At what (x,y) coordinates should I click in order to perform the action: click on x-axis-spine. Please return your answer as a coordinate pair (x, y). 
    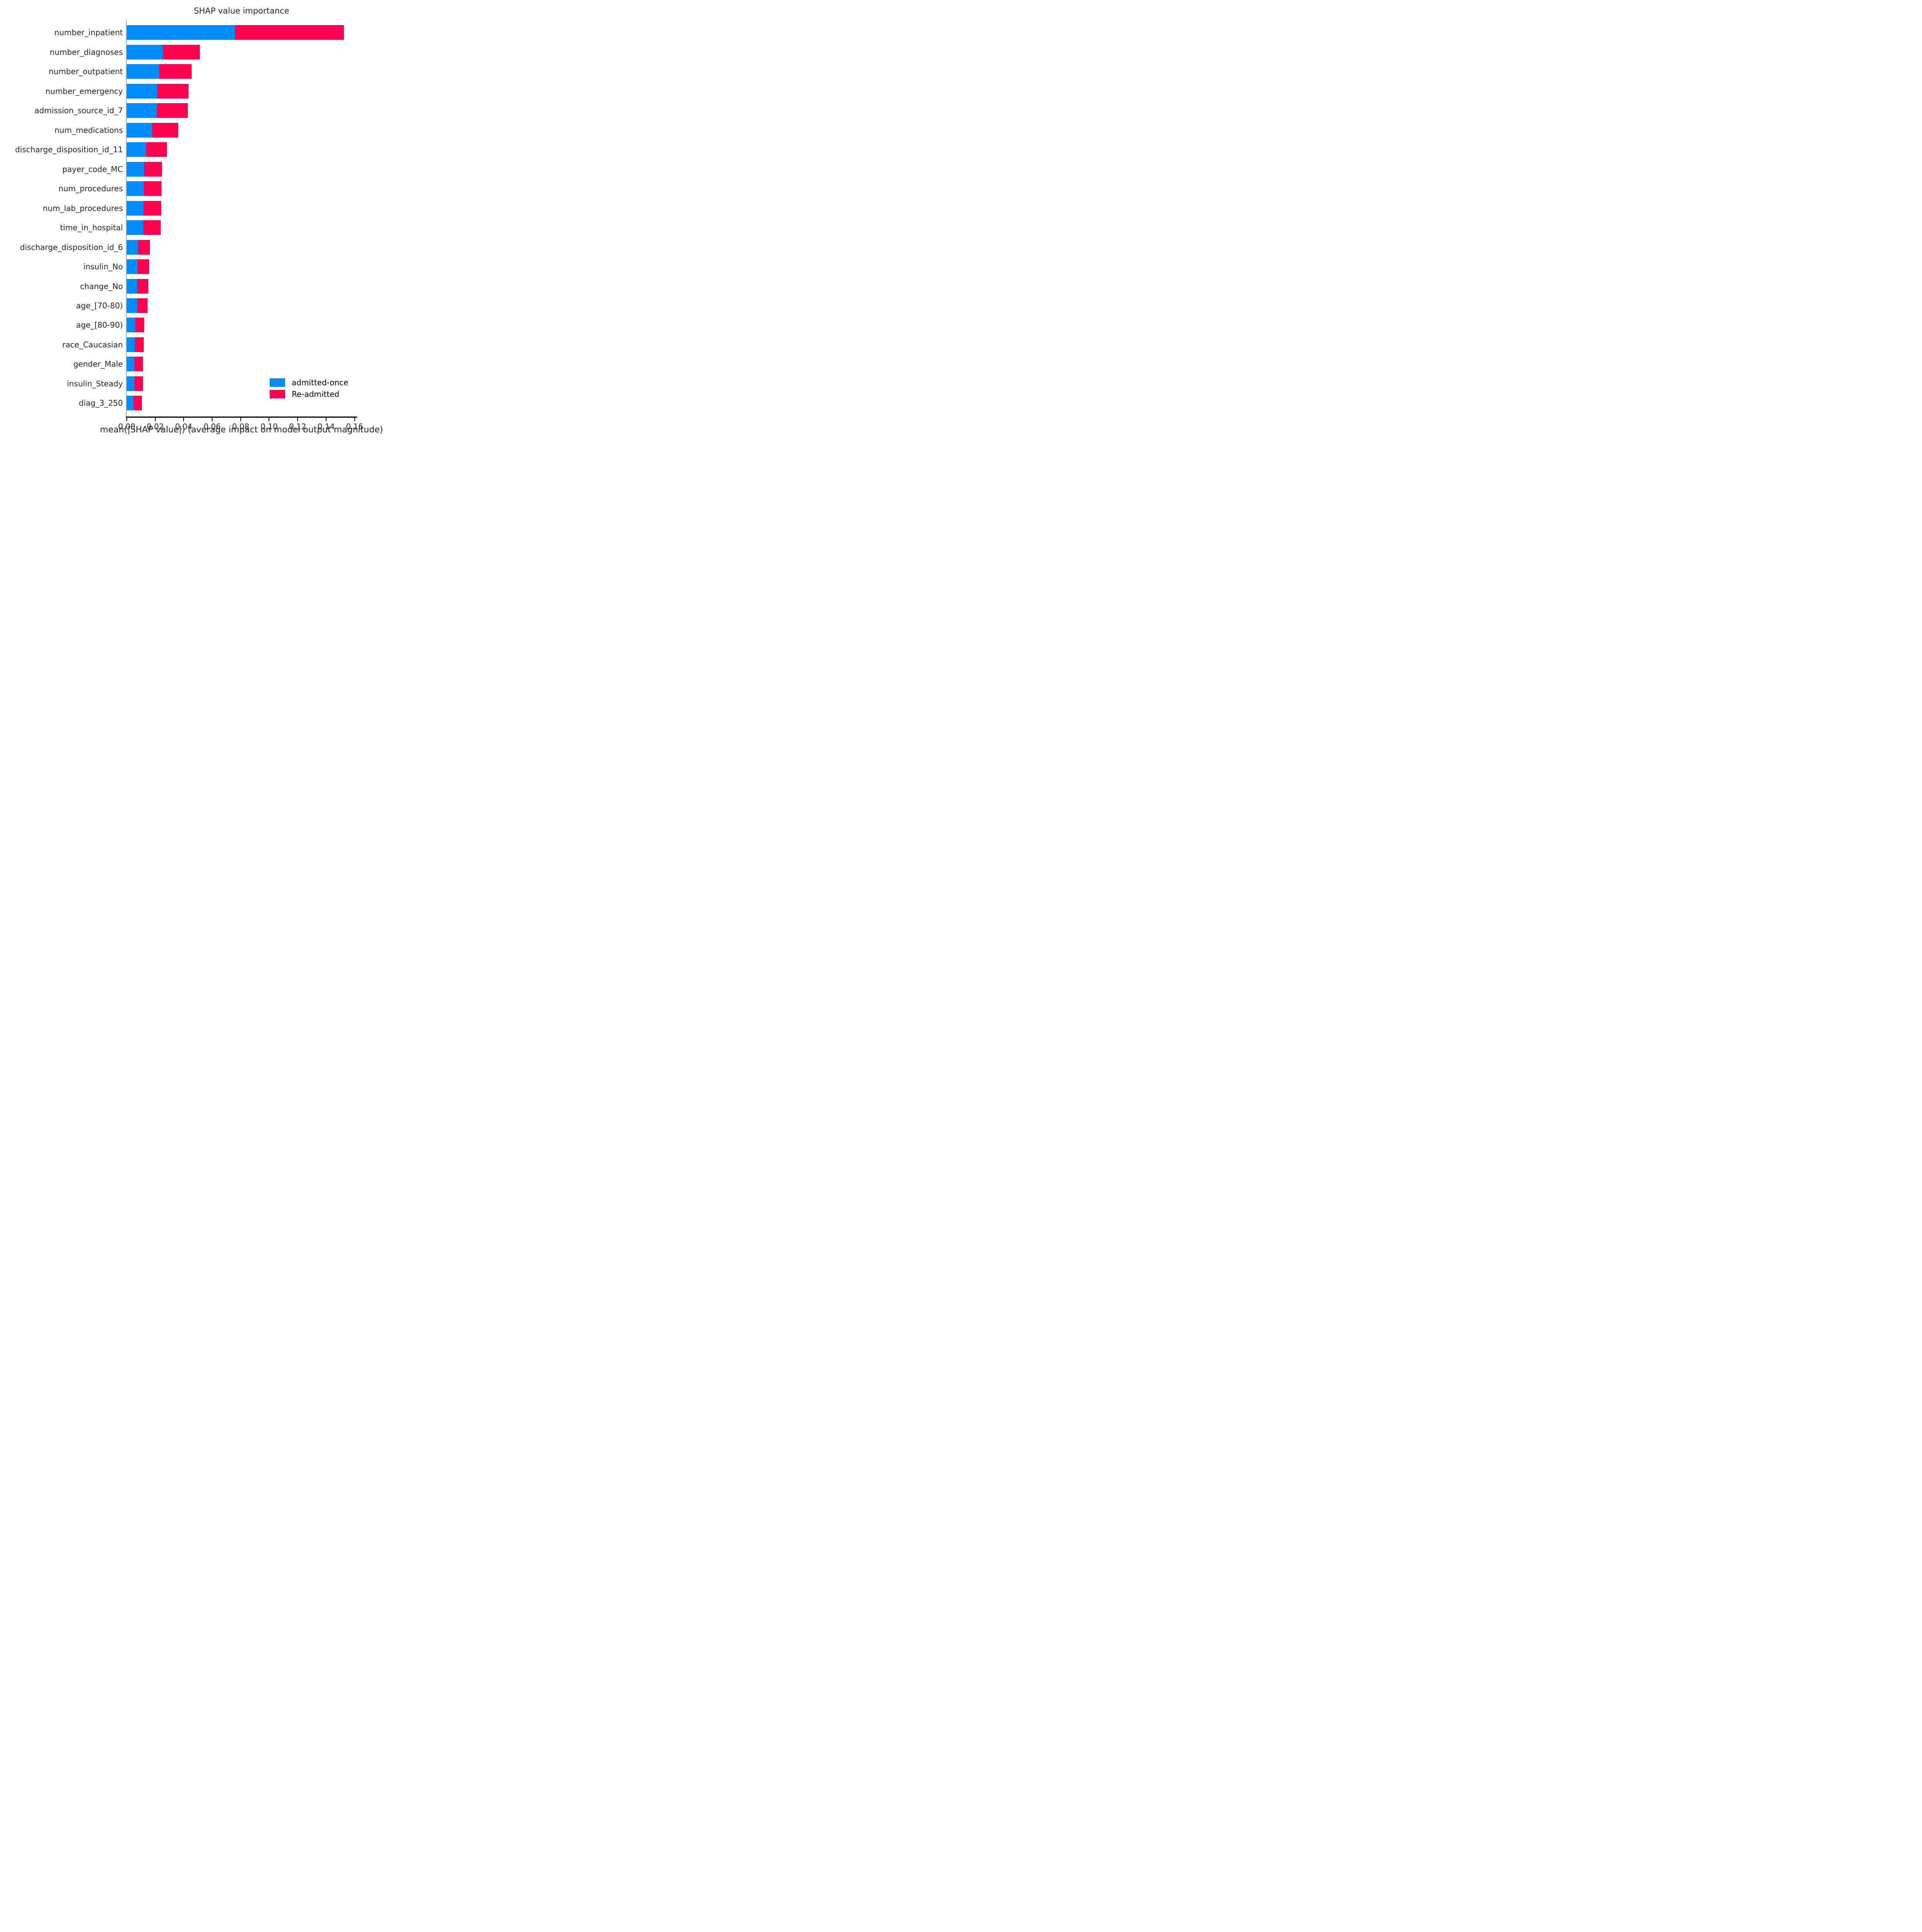
    Looking at the image, I should click on (242, 418).